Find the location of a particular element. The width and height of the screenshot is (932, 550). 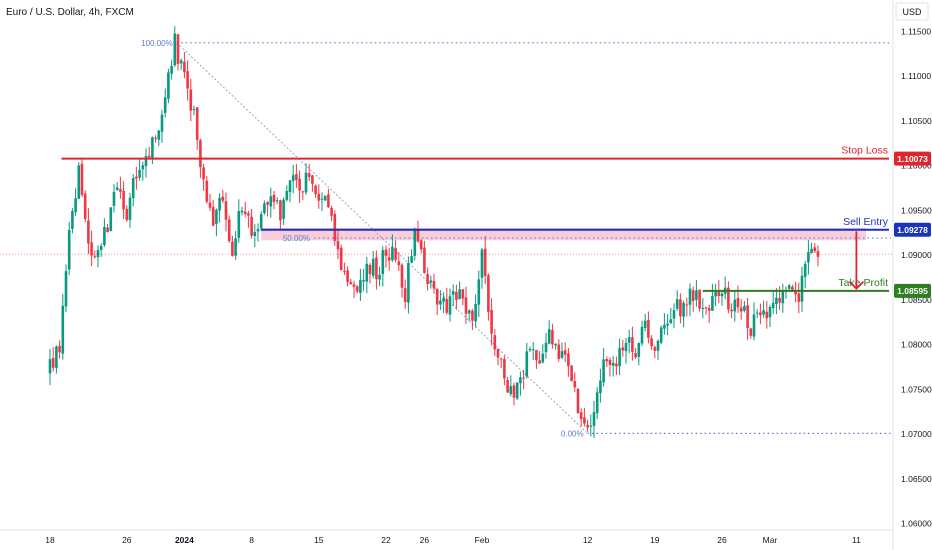

price-tick-label: 1.11000 is located at coordinates (916, 76).